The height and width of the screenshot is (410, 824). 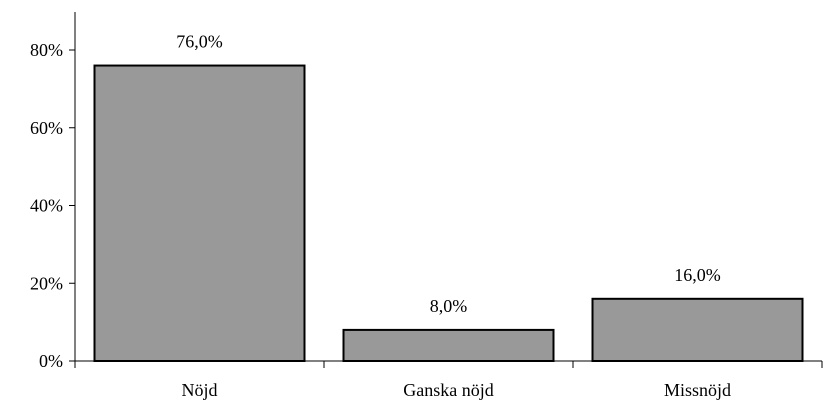 What do you see at coordinates (51, 361) in the screenshot?
I see `y-tick-label: 0%` at bounding box center [51, 361].